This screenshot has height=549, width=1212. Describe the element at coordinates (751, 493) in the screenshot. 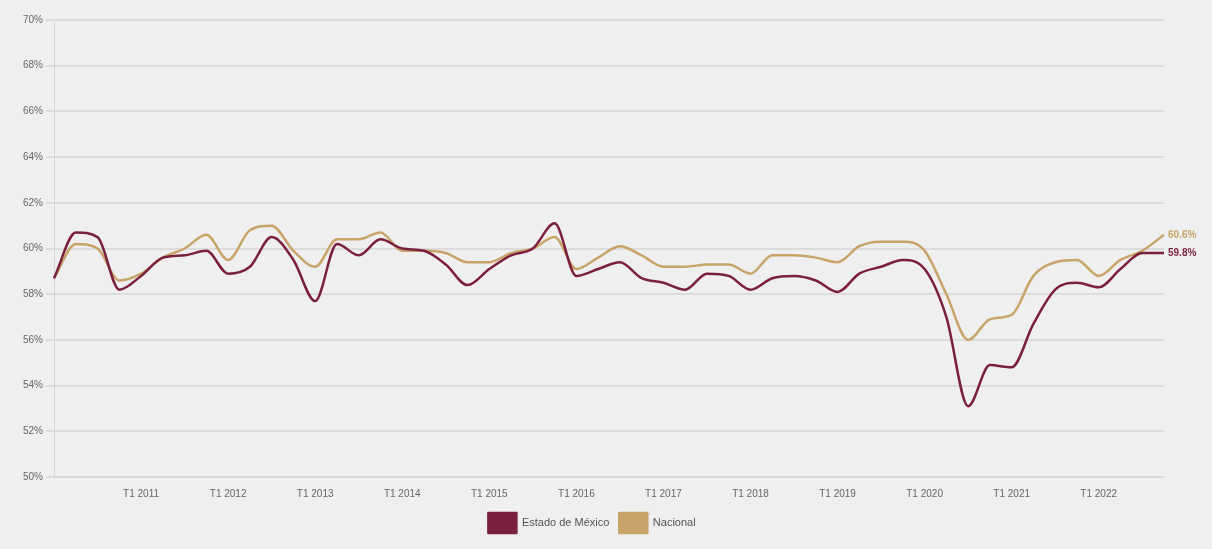

I see `x-tick-label: T1 2018` at that location.